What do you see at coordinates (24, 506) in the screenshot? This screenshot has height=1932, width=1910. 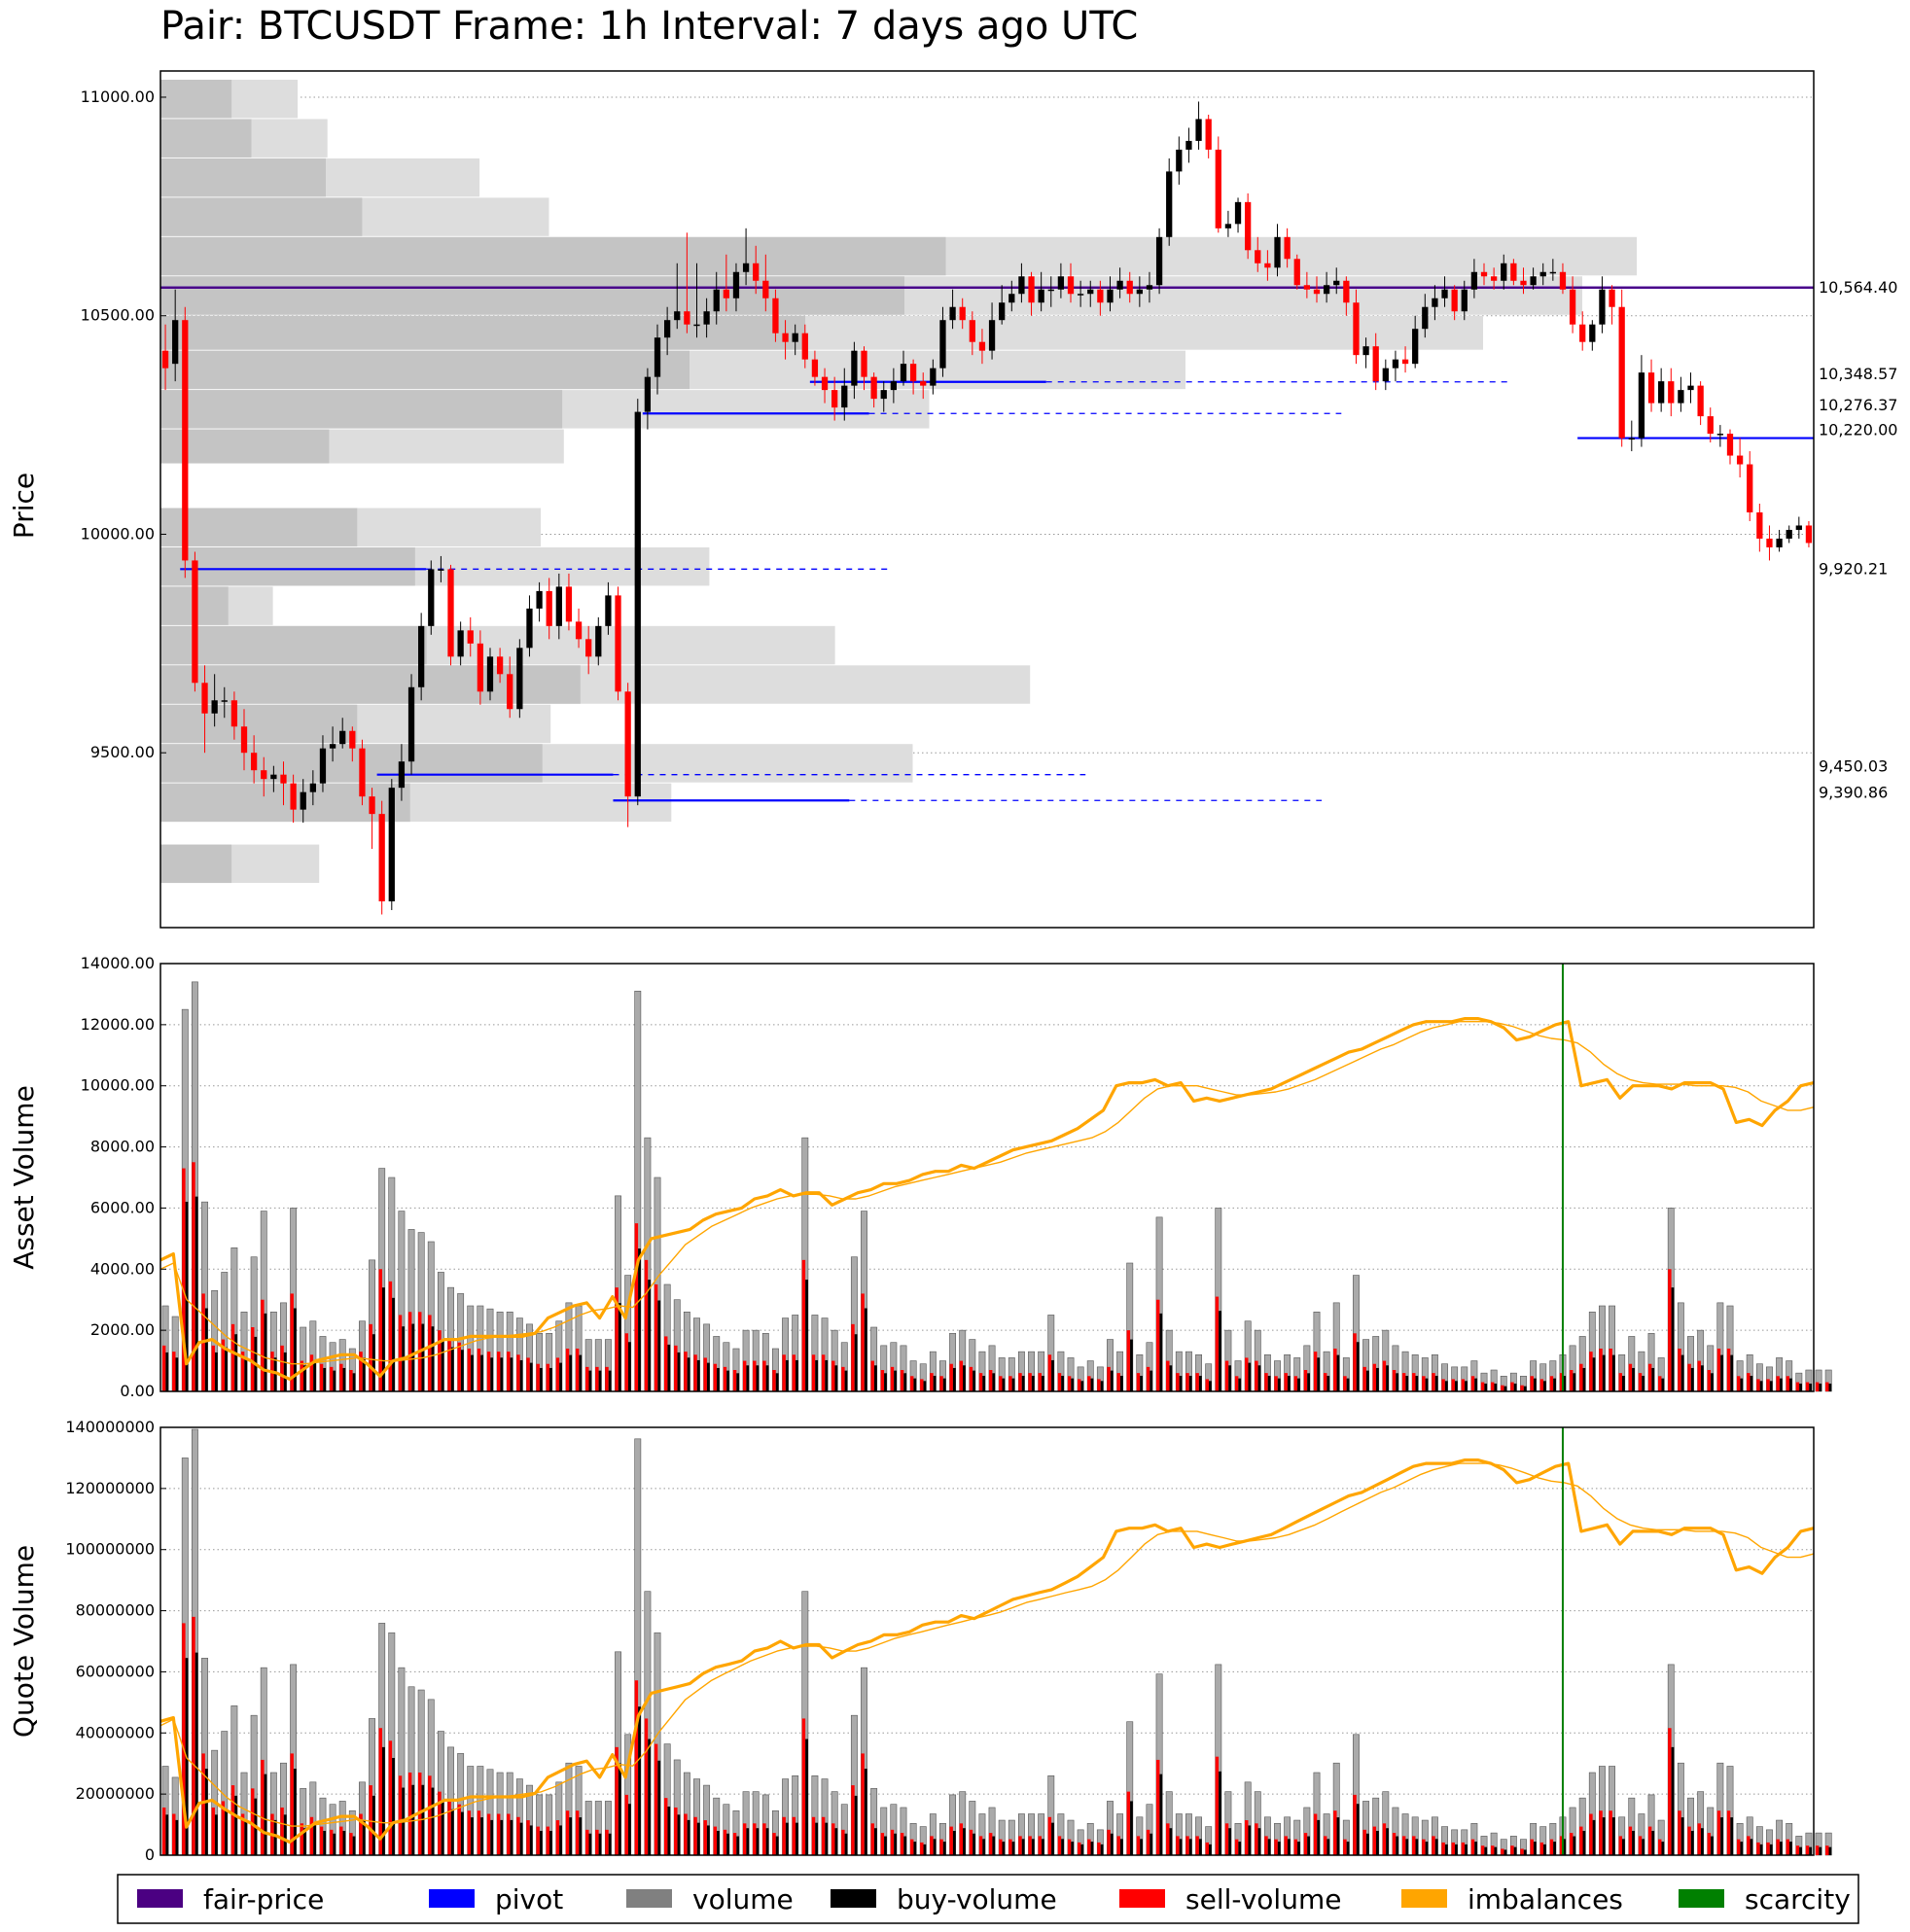 I see `price-y-axis-label: Price` at bounding box center [24, 506].